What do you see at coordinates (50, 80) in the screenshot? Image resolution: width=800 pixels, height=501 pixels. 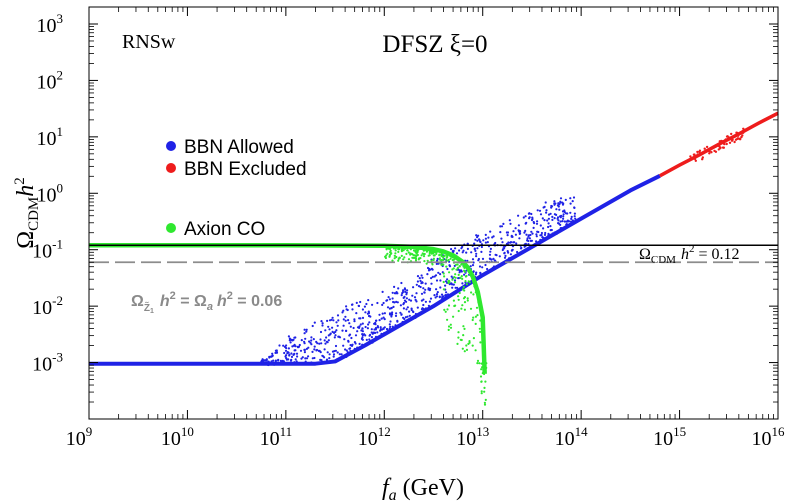 I see `y-tick-label: 10²` at bounding box center [50, 80].